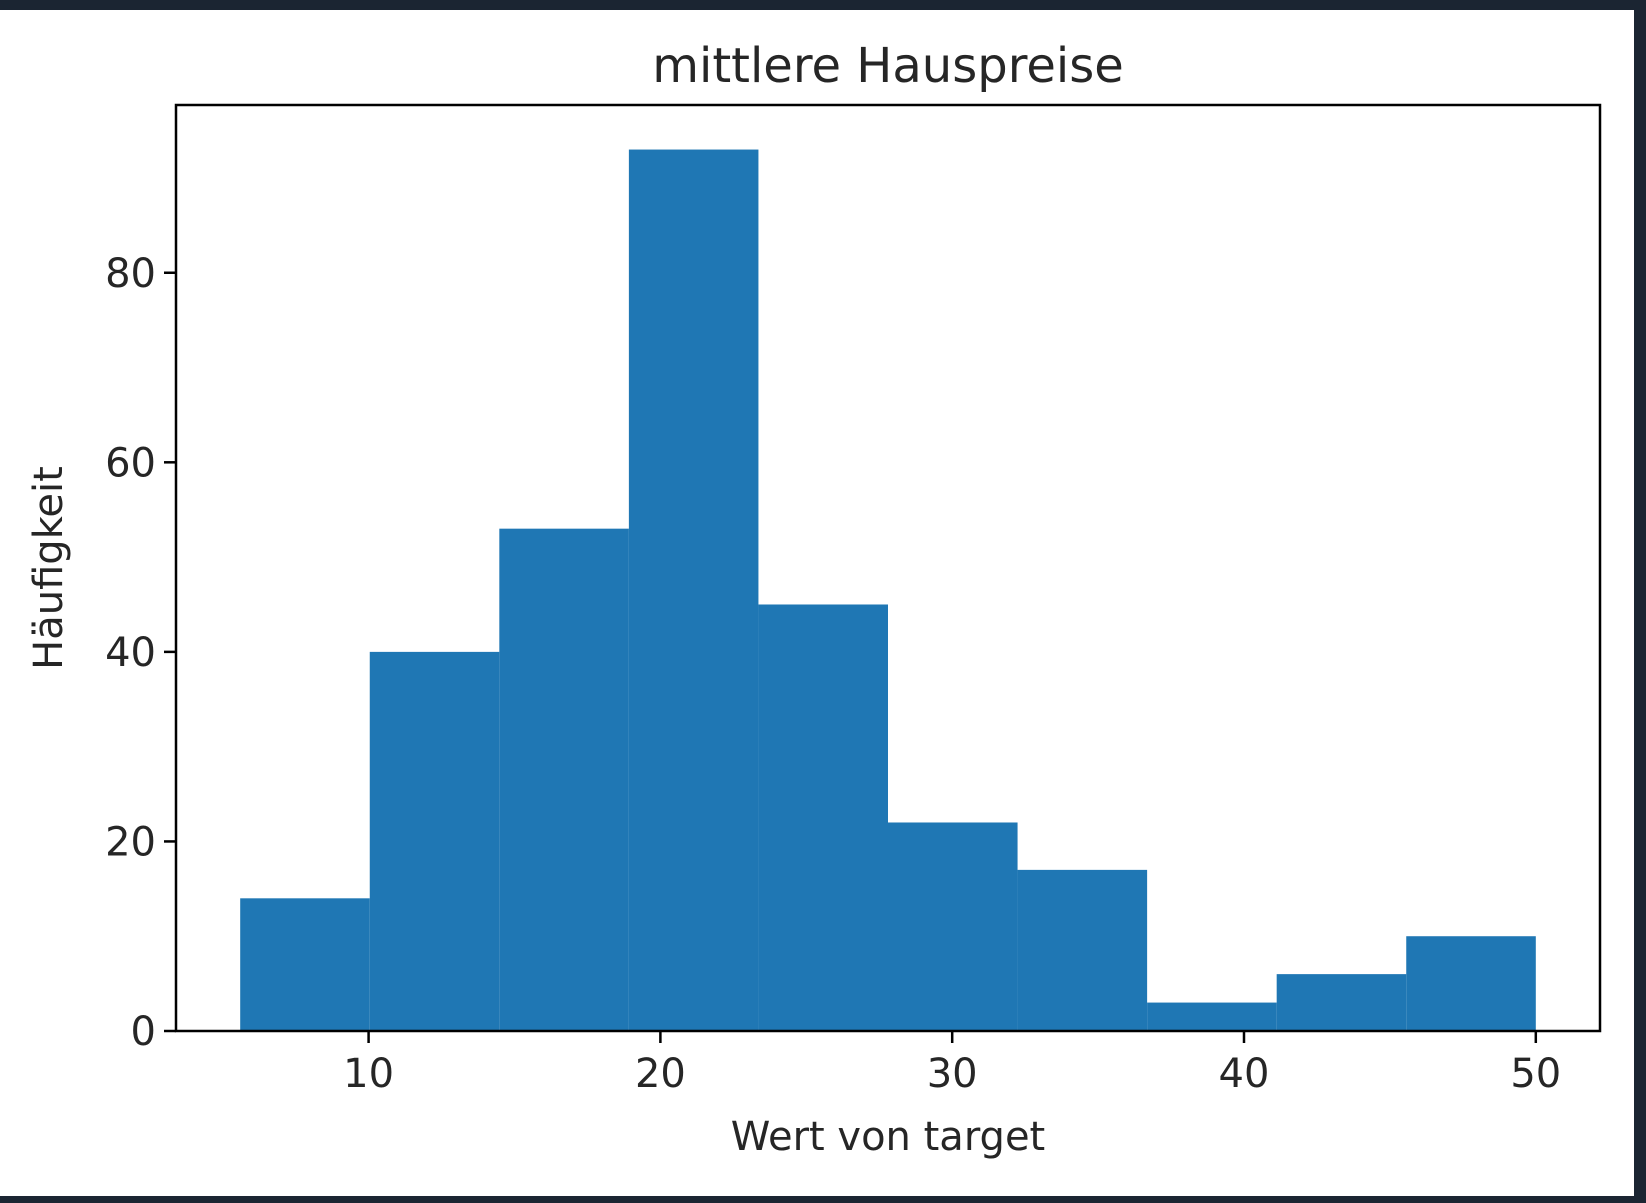 The height and width of the screenshot is (1203, 1646). What do you see at coordinates (368, 1074) in the screenshot?
I see `x-tick-label: 10` at bounding box center [368, 1074].